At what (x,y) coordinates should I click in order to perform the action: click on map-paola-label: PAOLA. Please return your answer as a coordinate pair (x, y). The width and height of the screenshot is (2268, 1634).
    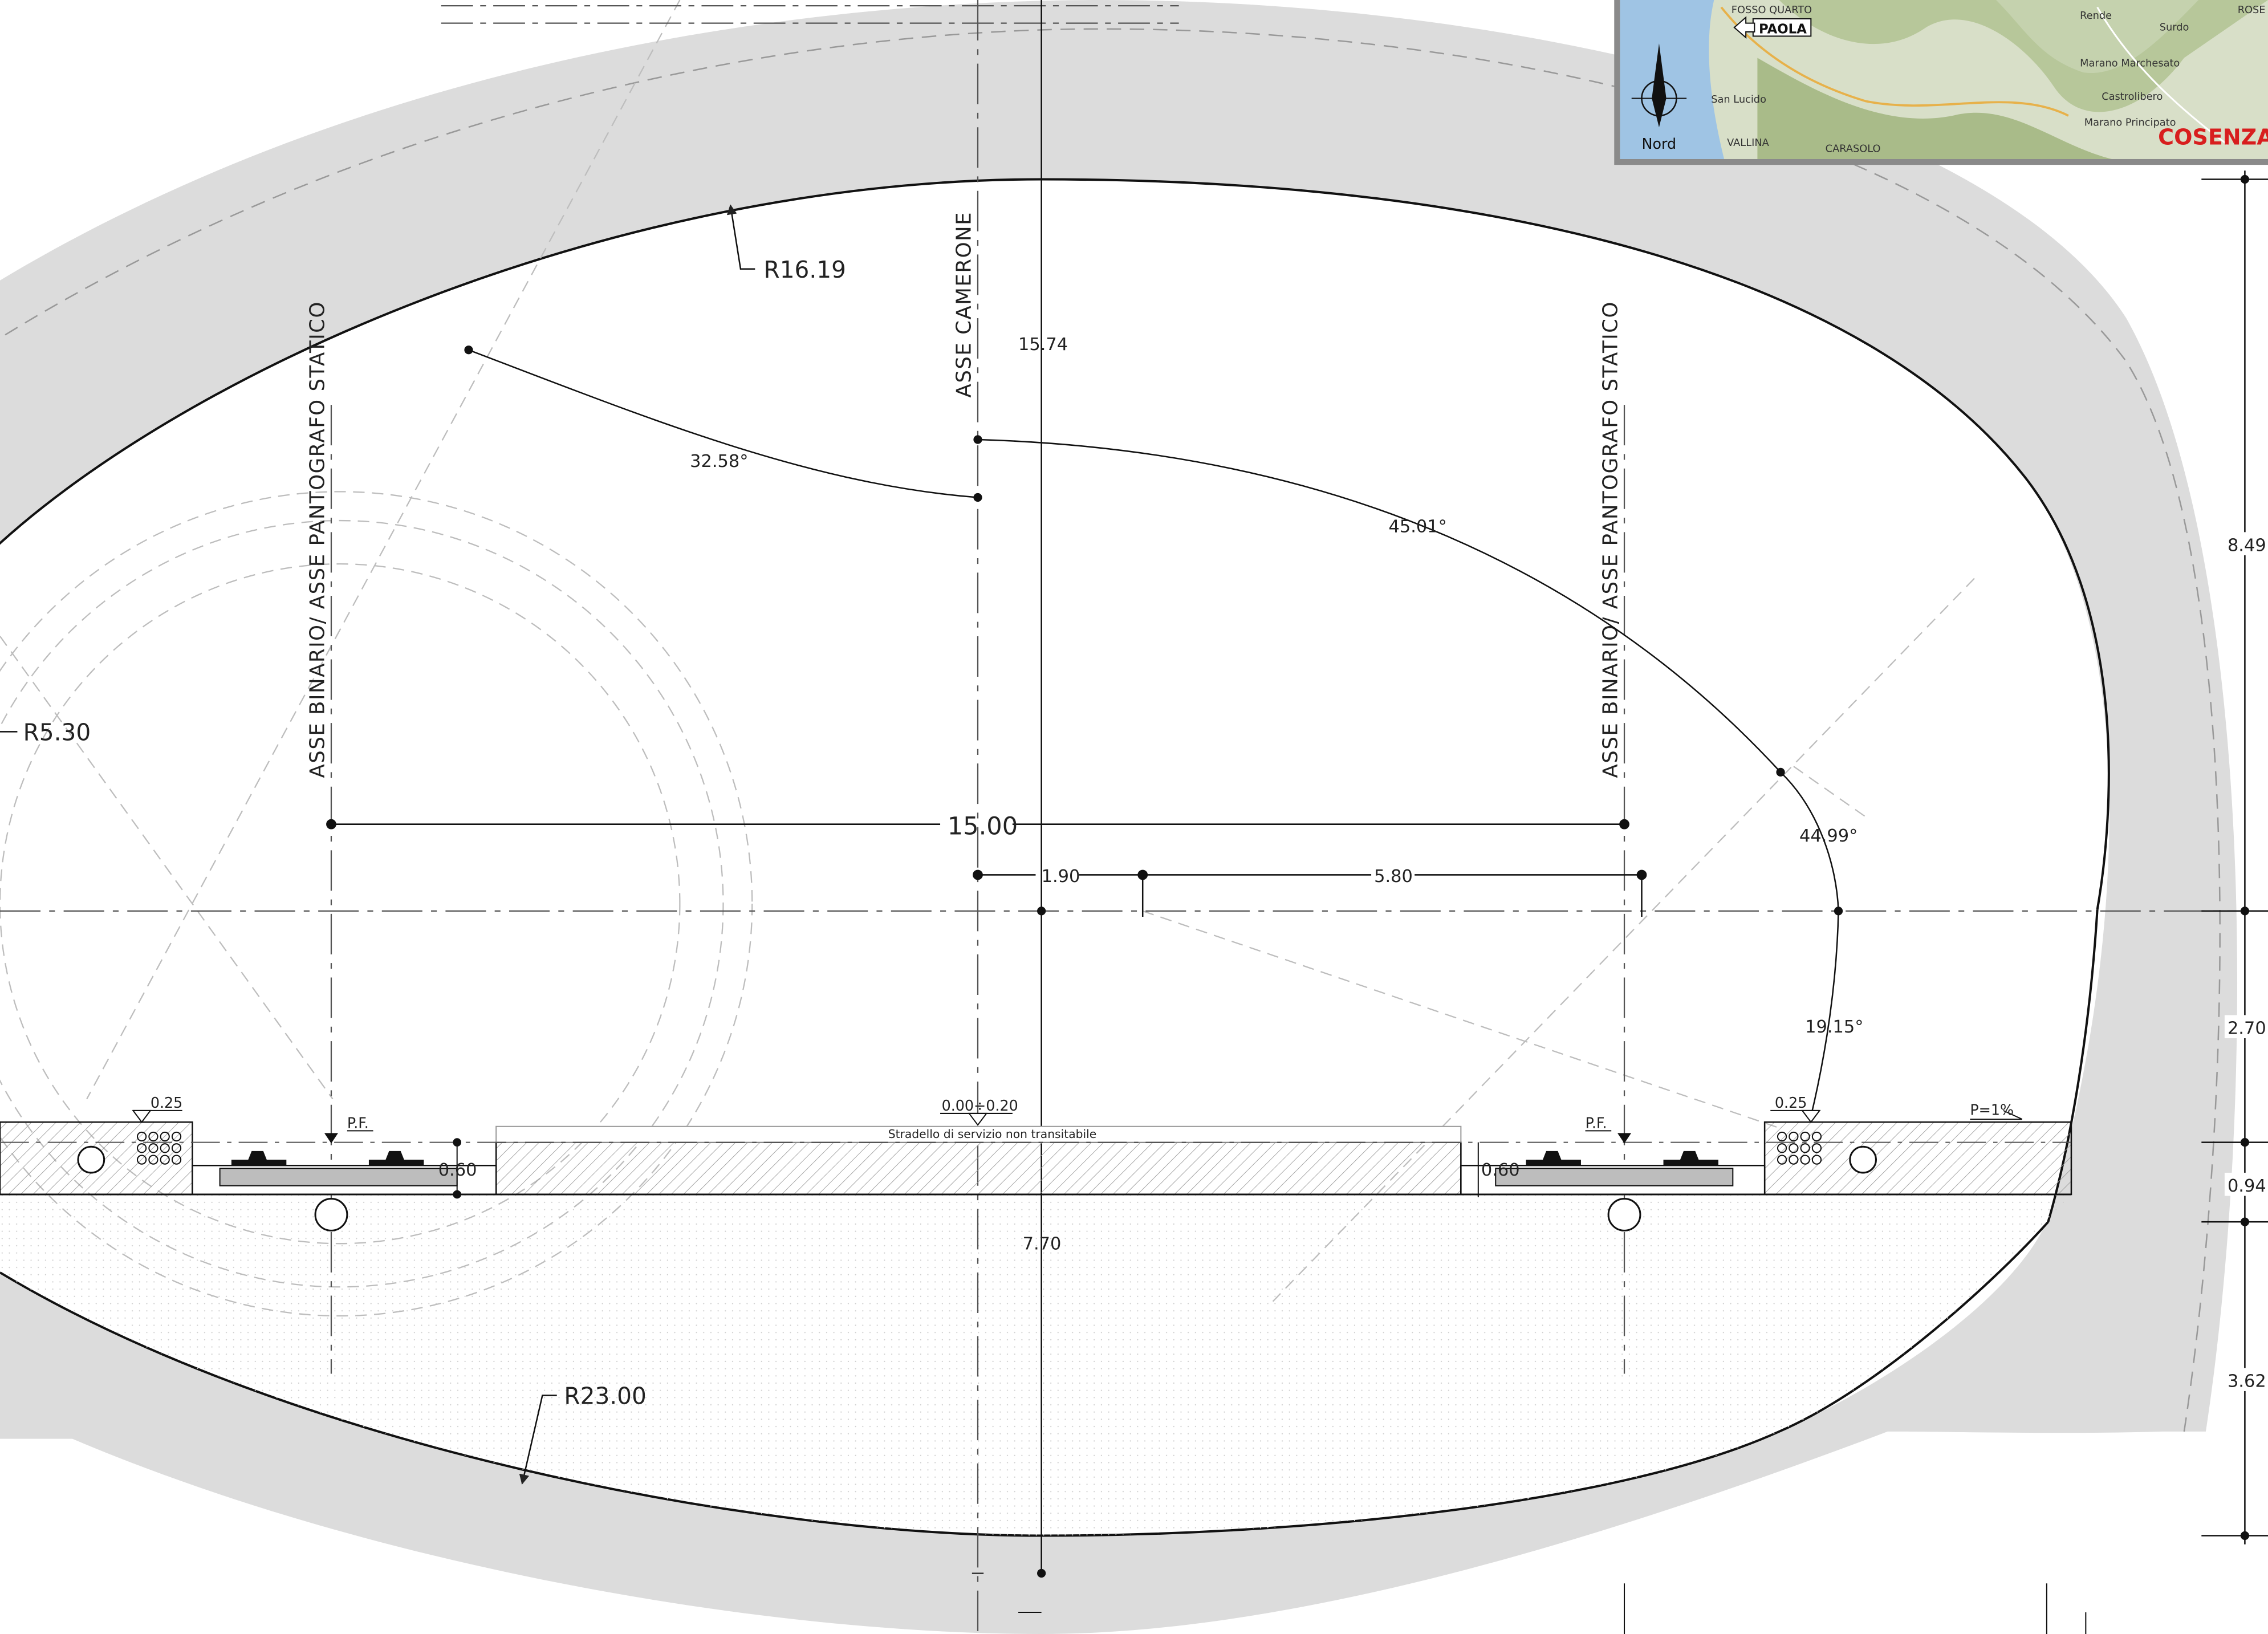
    Looking at the image, I should click on (1783, 29).